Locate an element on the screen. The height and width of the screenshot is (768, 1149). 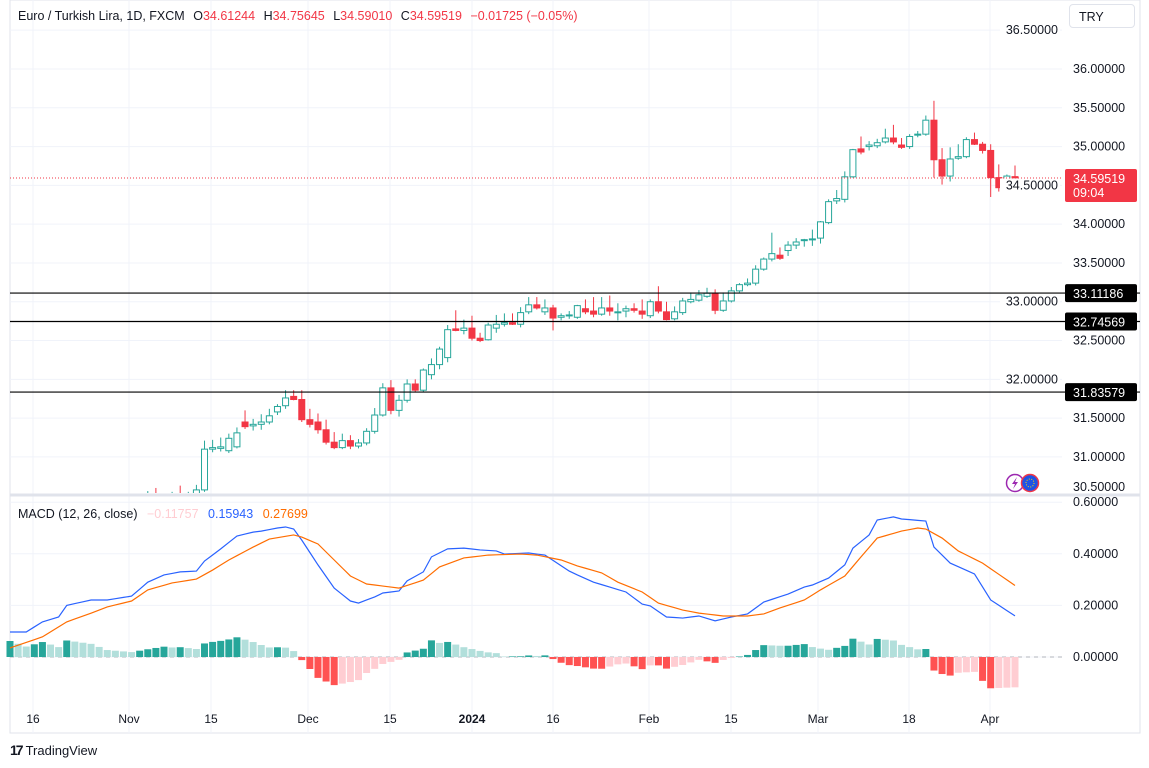
macd-line-value: 0.15943 is located at coordinates (231, 514).